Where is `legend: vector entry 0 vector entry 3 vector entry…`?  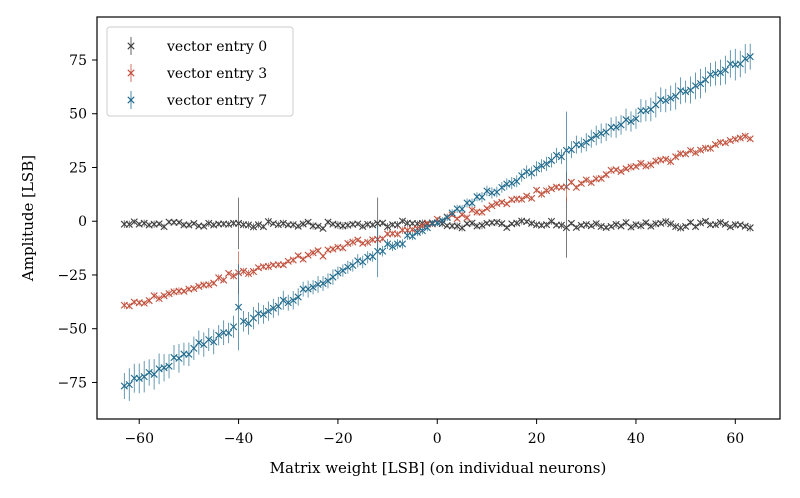 legend: vector entry 0 vector entry 3 vector entry… is located at coordinates (200, 71).